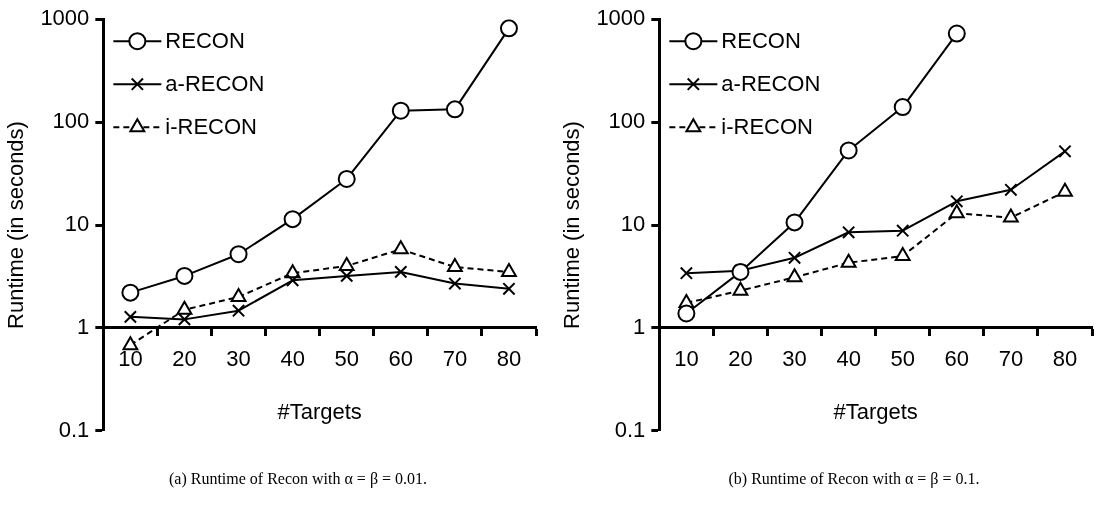 This screenshot has width=1112, height=512. What do you see at coordinates (298, 479) in the screenshot?
I see `text: (a) Runtime of Recon with α = β = 0.01.` at bounding box center [298, 479].